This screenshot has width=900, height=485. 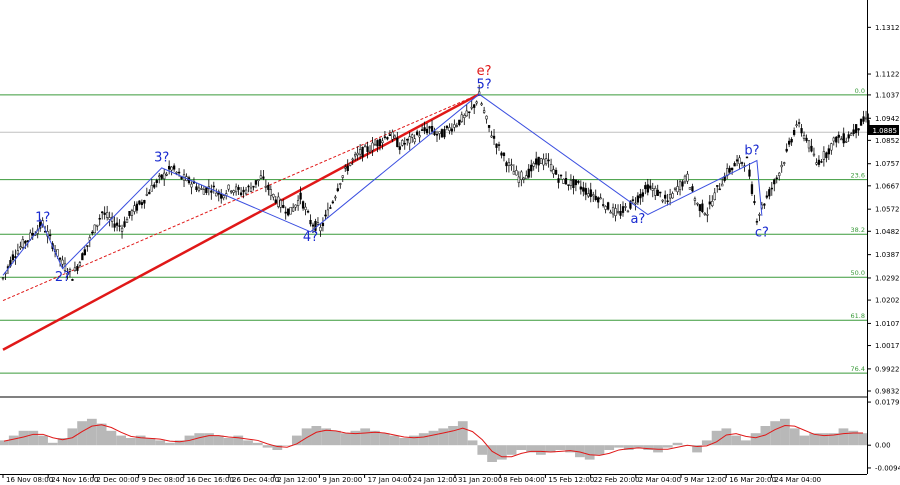 What do you see at coordinates (163, 480) in the screenshot?
I see `time-tick-label: 9 Dec 08:00` at bounding box center [163, 480].